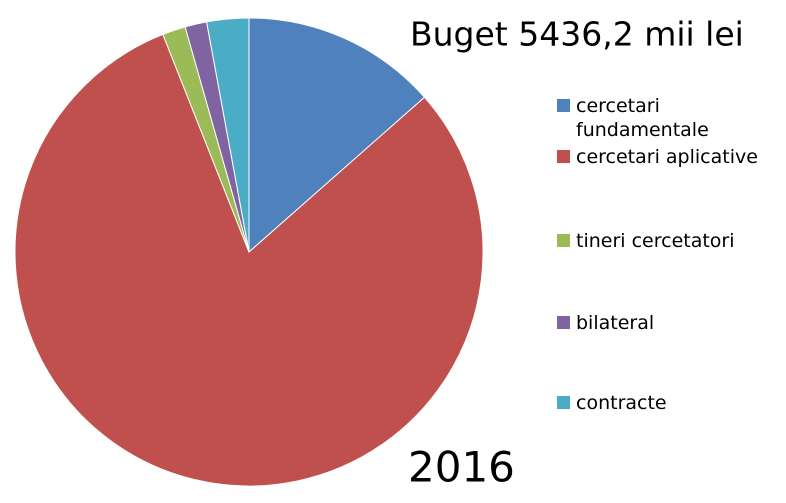 Image resolution: width=786 pixels, height=503 pixels. I want to click on chart-subtitle: 2016, so click(461, 467).